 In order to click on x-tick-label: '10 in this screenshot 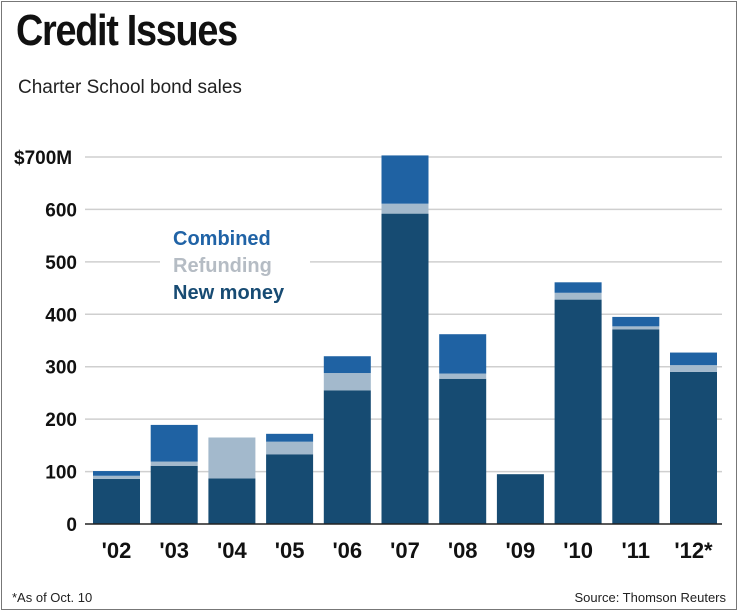, I will do `click(578, 550)`.